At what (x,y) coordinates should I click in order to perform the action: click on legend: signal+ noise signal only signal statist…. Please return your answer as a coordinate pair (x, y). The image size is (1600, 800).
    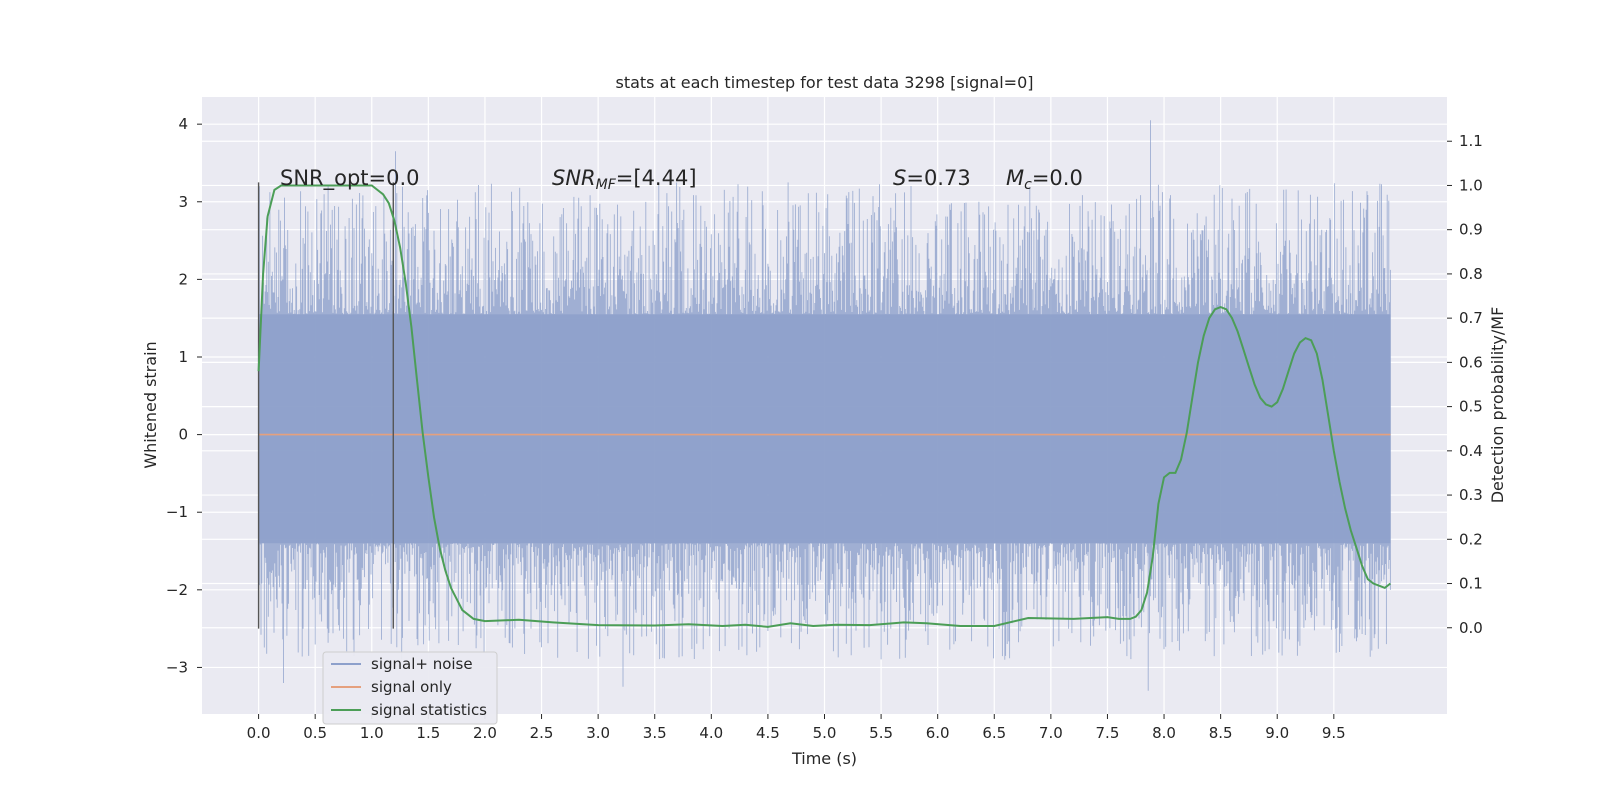
    Looking at the image, I should click on (410, 688).